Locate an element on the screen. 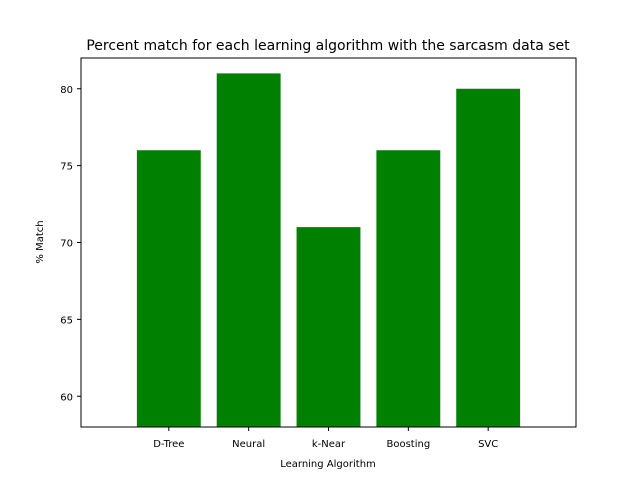 This screenshot has width=640, height=480. x-tick-label: Boosting is located at coordinates (408, 444).